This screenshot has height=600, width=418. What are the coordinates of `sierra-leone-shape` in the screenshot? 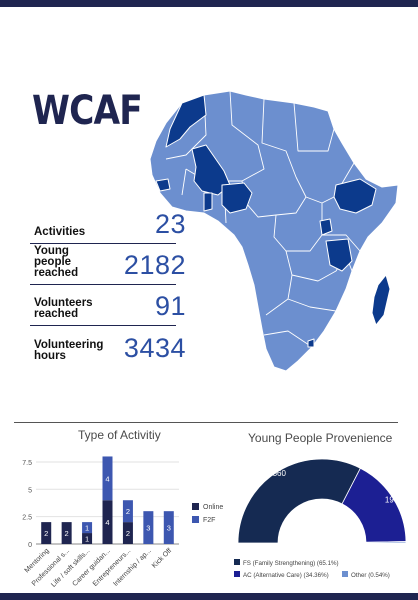 It's located at (163, 185).